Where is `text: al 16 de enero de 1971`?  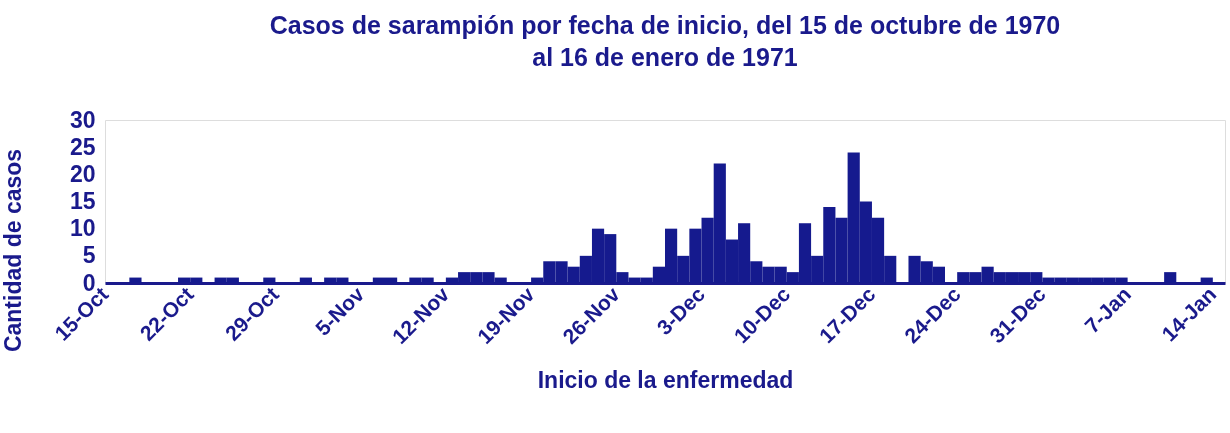
text: al 16 de enero de 1971 is located at coordinates (665, 57).